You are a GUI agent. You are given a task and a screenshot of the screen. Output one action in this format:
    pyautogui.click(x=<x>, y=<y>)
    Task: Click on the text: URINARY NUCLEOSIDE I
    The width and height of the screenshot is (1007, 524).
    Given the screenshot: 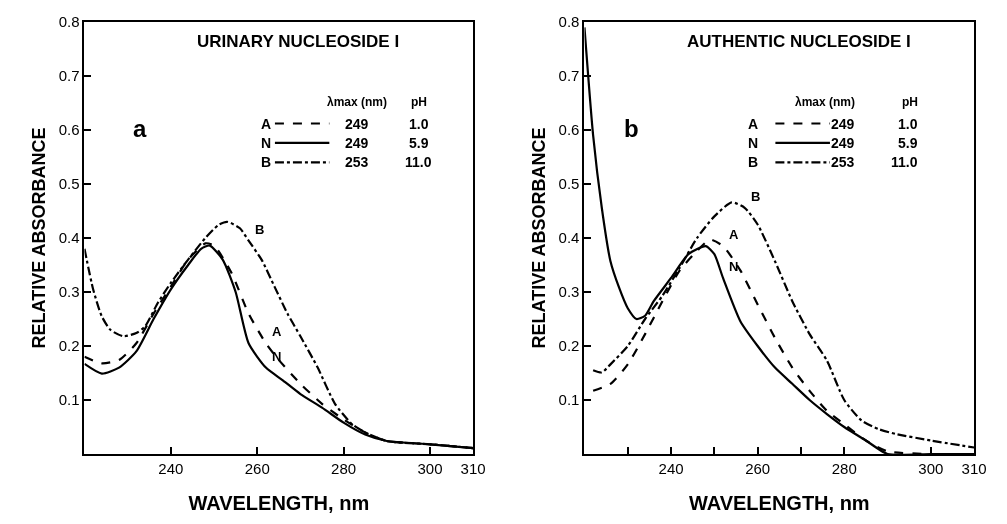 What is the action you would take?
    pyautogui.click(x=298, y=41)
    